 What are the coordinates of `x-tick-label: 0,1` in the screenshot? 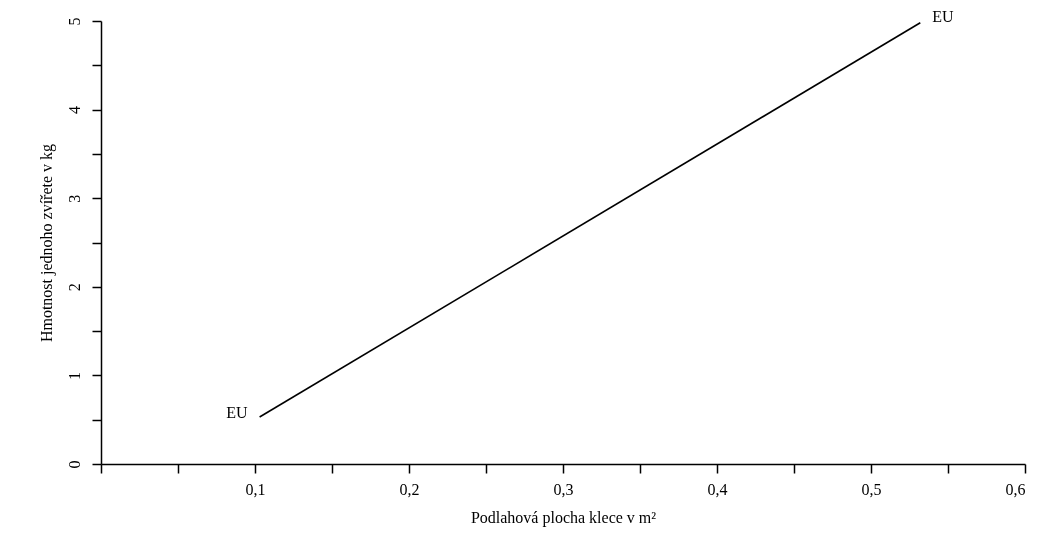 It's located at (255, 489).